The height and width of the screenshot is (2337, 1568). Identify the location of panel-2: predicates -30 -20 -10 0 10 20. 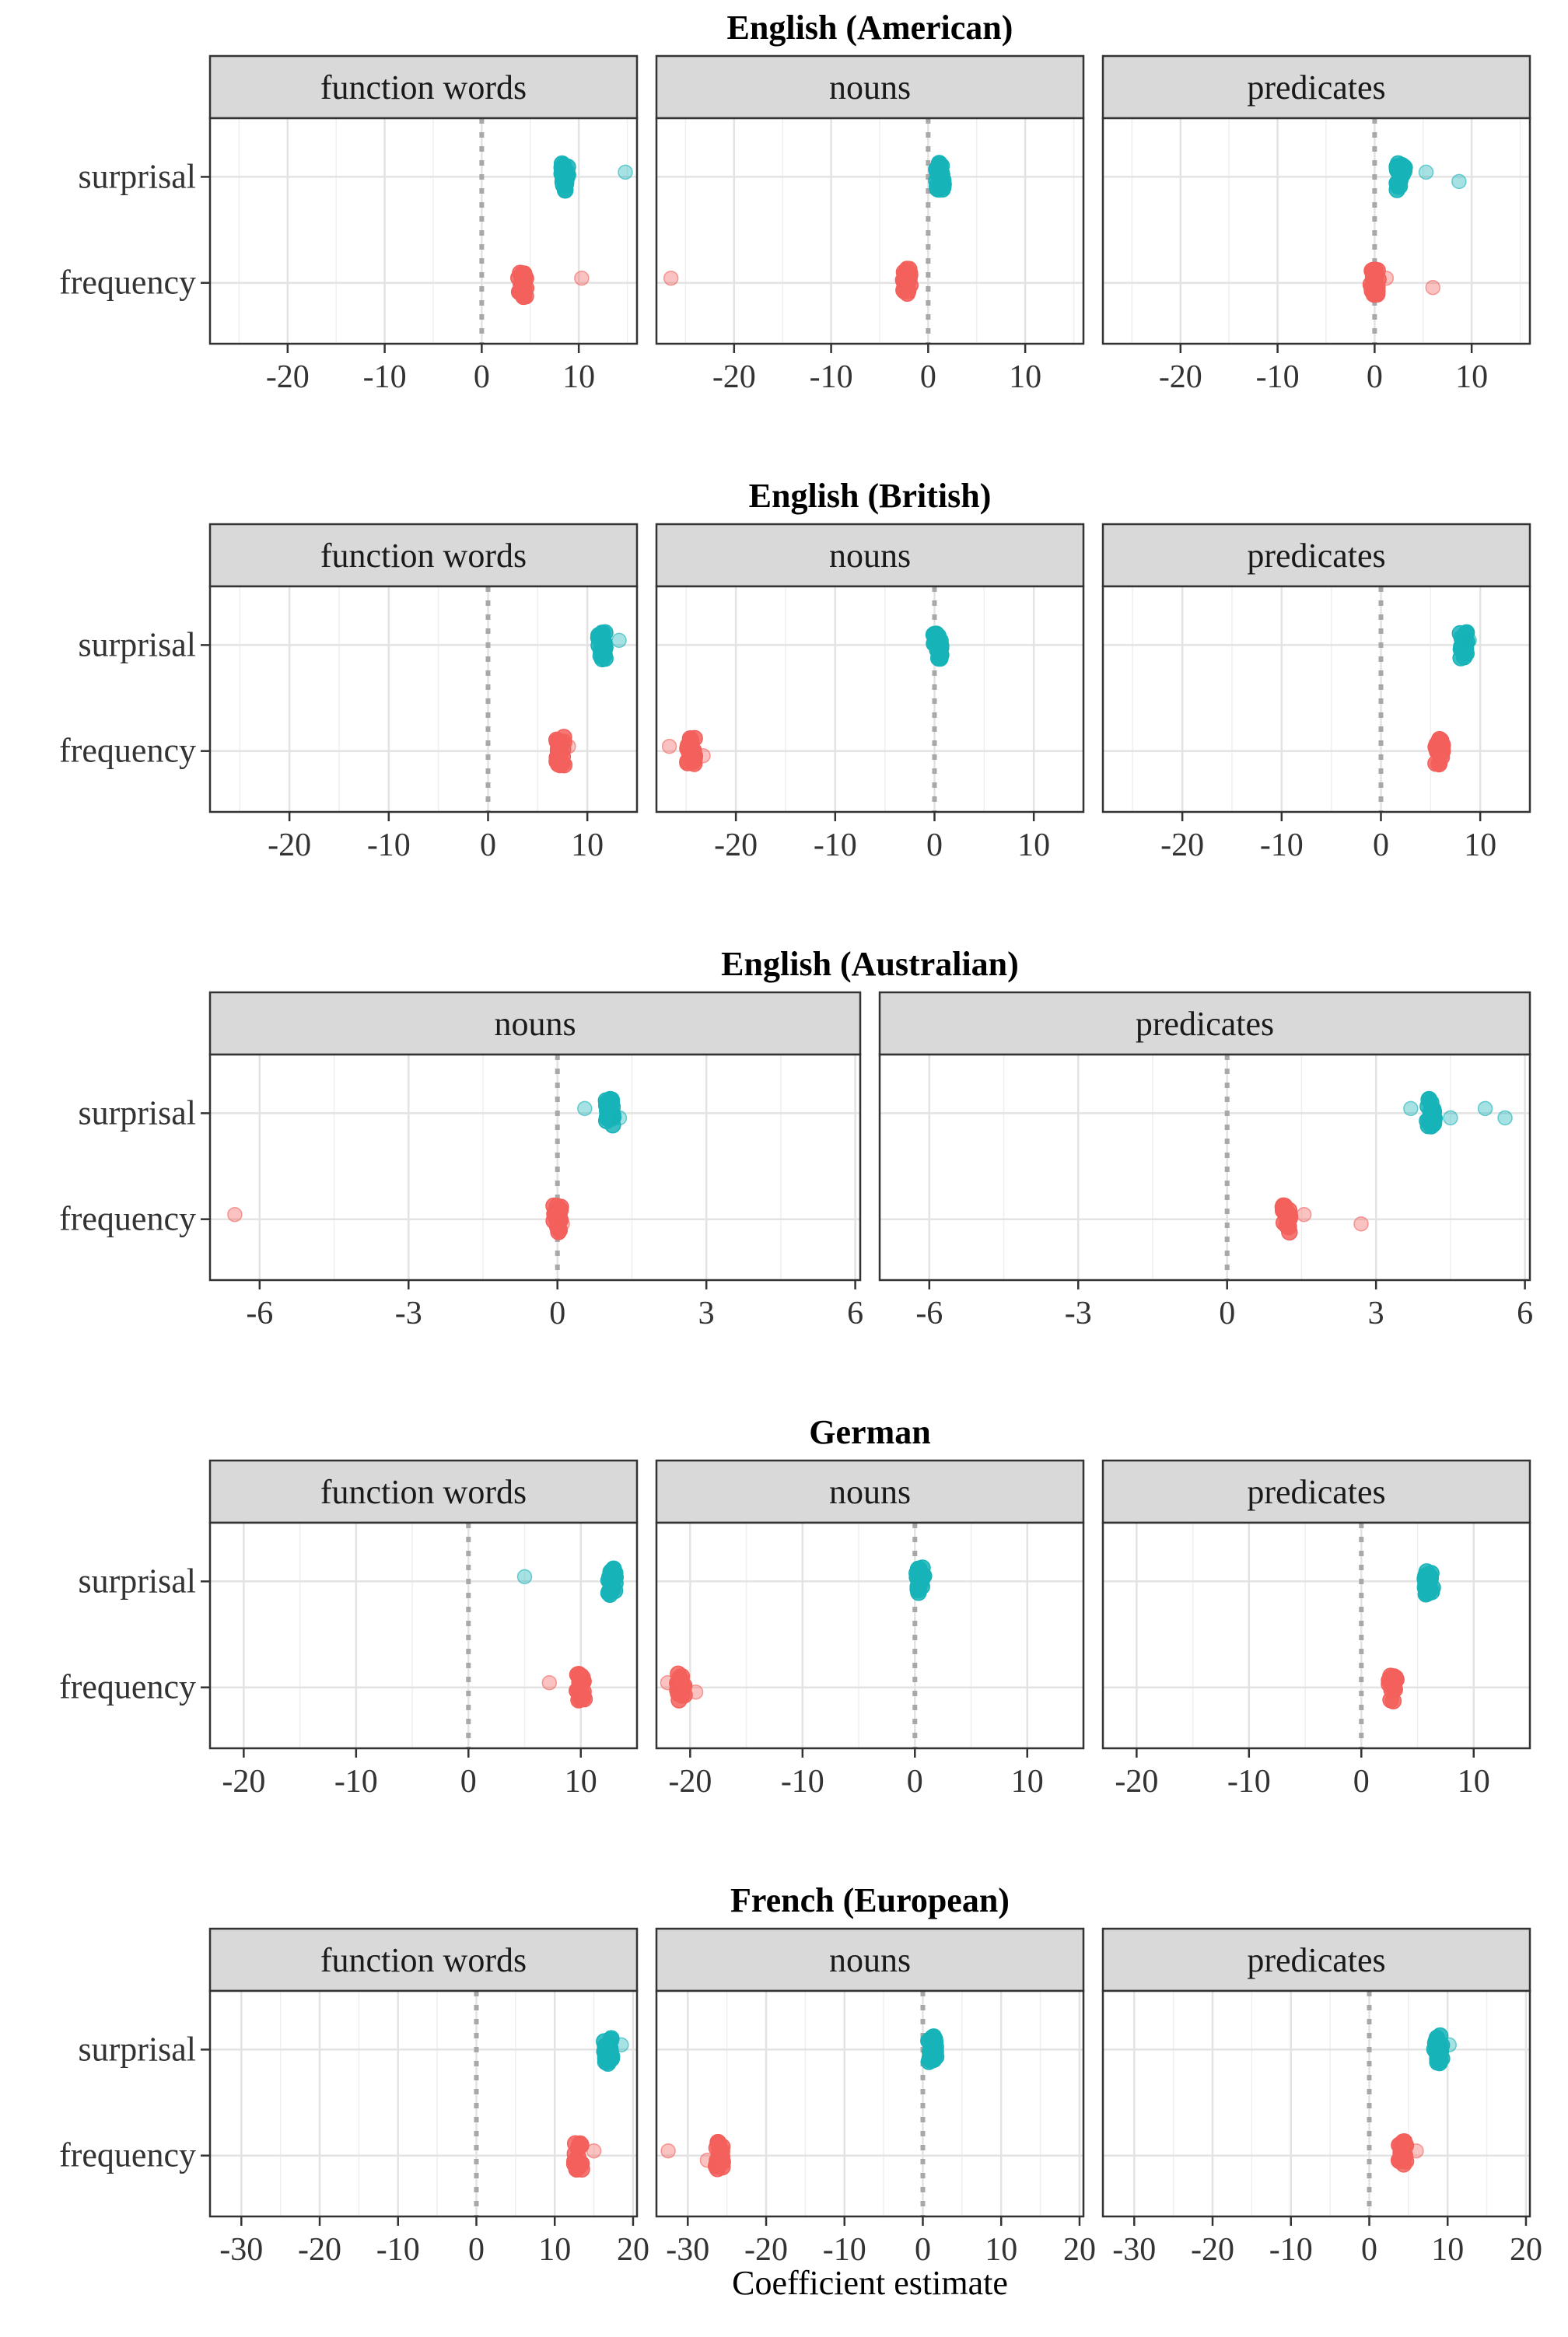
(1321, 2097).